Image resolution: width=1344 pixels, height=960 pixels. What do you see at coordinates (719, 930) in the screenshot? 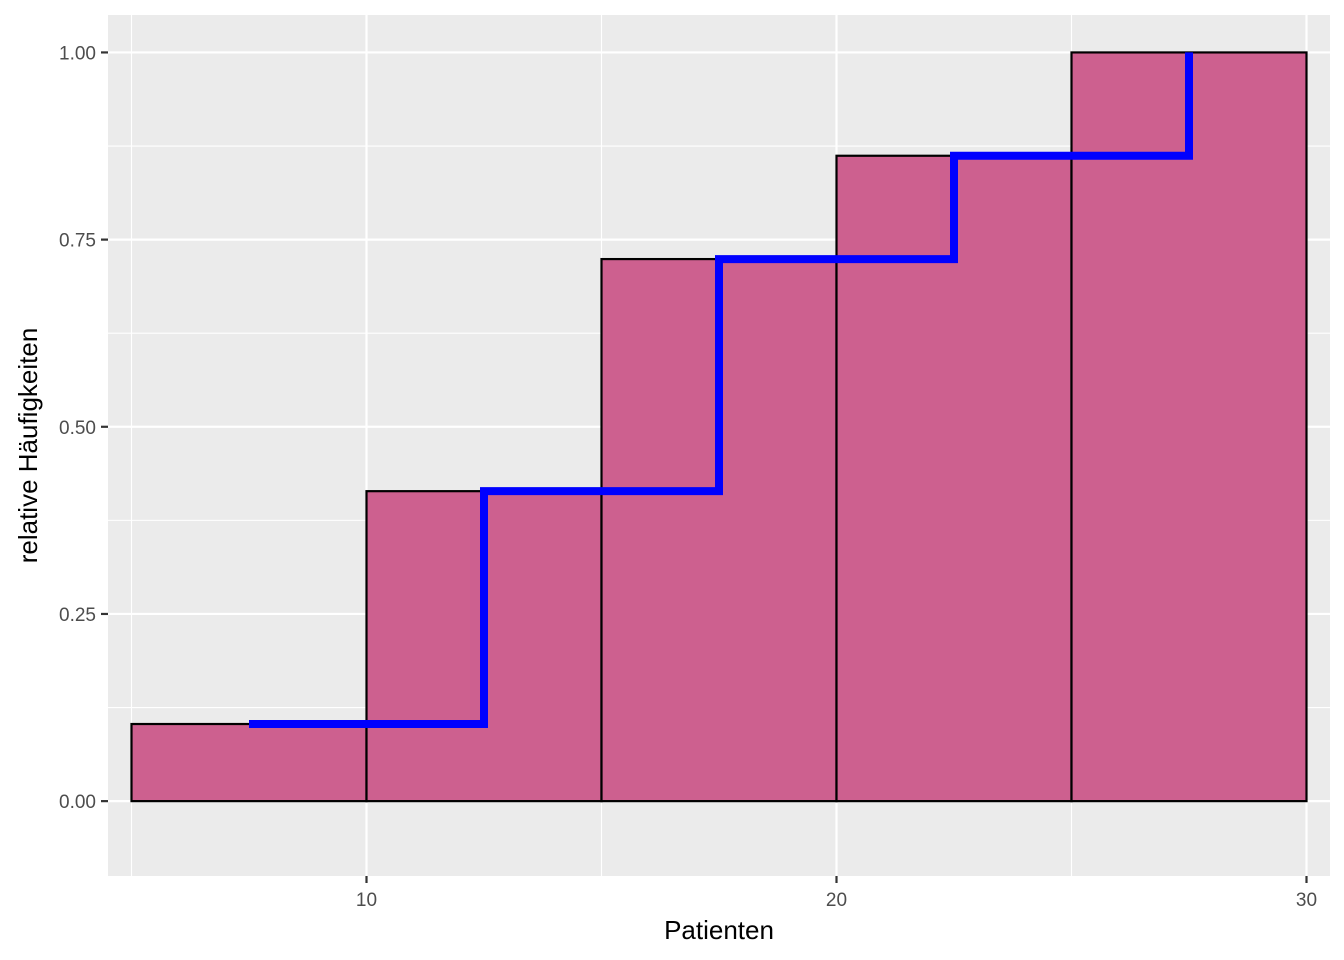
I see `x-axis-title: Patienten` at bounding box center [719, 930].